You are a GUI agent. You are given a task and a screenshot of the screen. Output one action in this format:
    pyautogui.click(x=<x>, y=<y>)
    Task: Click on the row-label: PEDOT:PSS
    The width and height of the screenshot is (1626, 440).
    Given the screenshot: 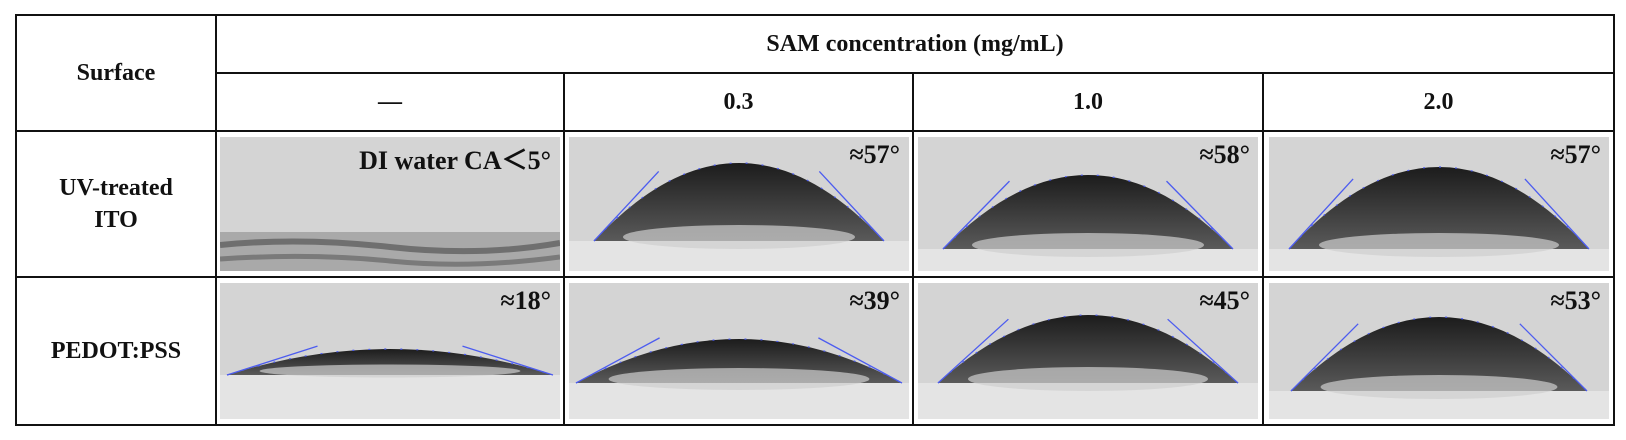 What is the action you would take?
    pyautogui.click(x=116, y=351)
    